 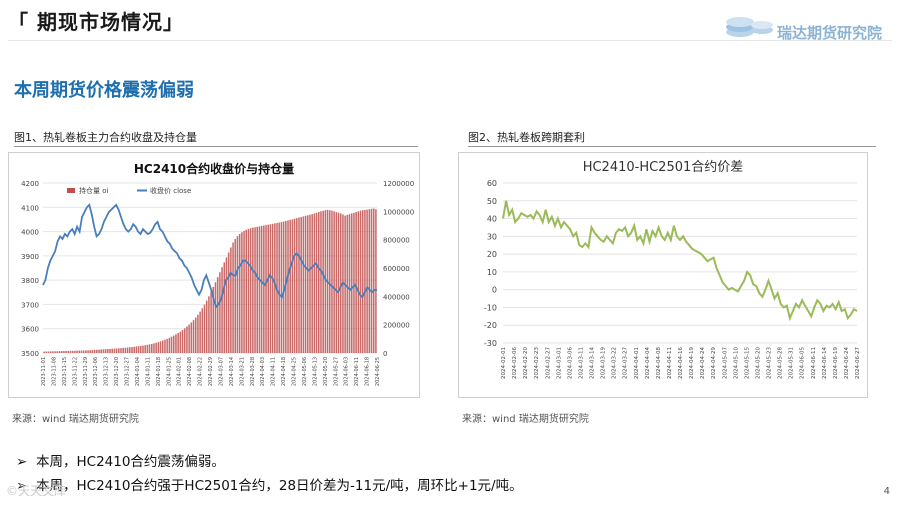 What do you see at coordinates (30, 281) in the screenshot?
I see `chart1-yleft-tick: 3800` at bounding box center [30, 281].